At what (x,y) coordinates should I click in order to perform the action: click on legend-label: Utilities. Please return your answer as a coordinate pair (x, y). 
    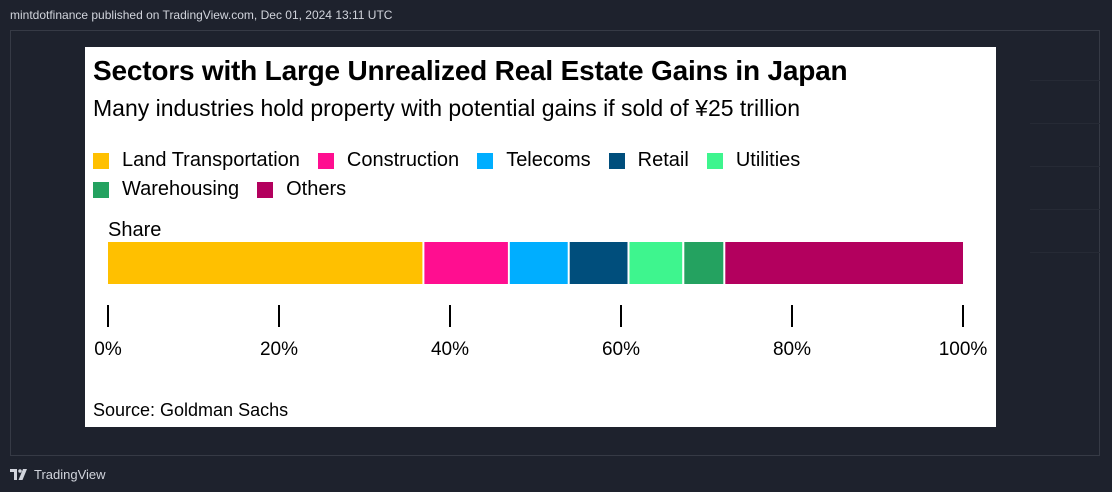
    Looking at the image, I should click on (768, 160).